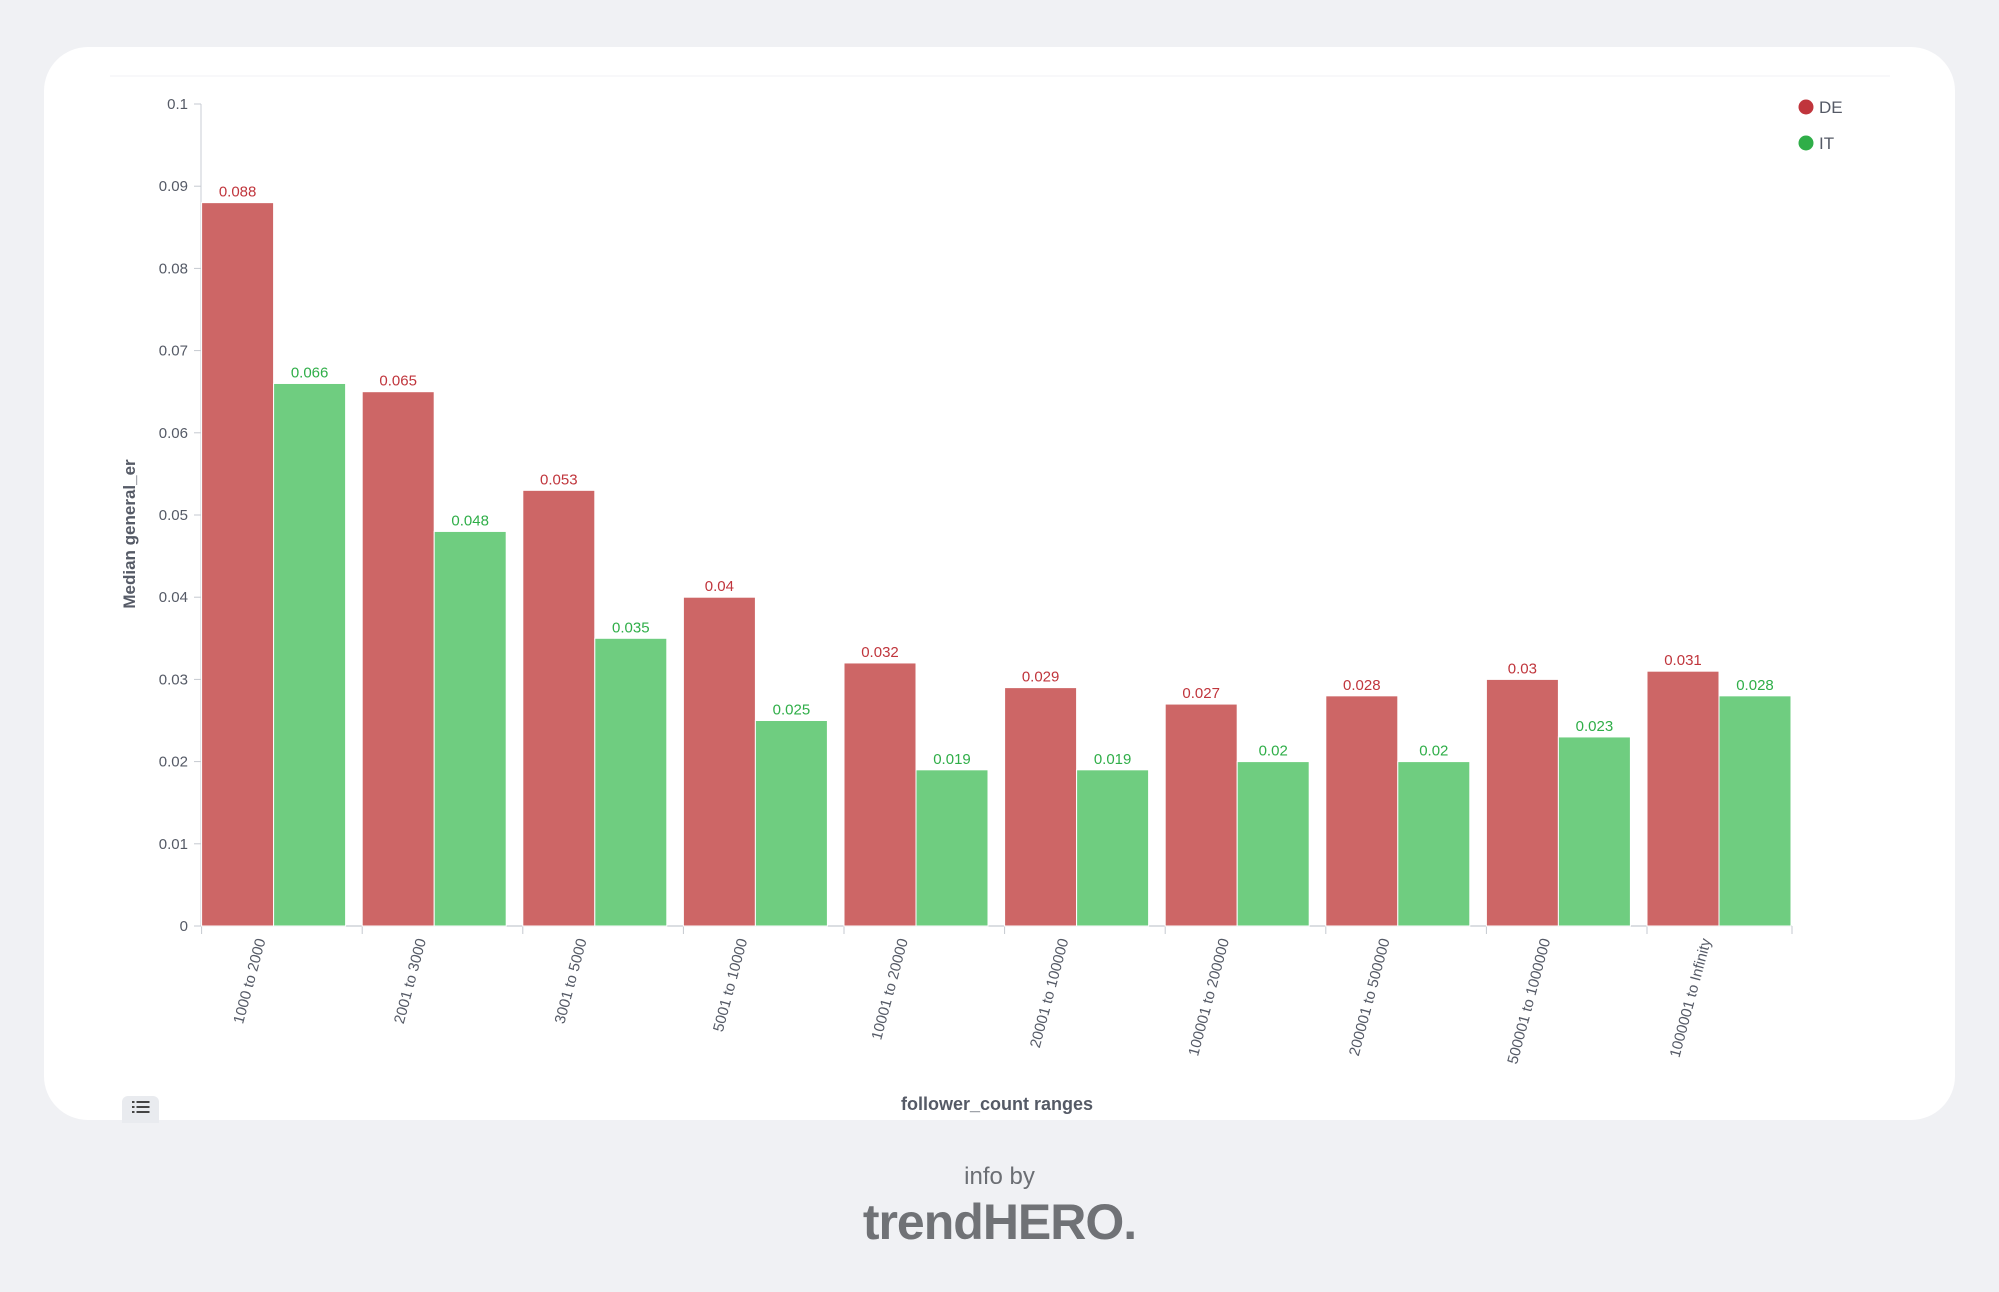 This screenshot has height=1292, width=1999. I want to click on x-tick-label: 2001 to 3000, so click(410, 981).